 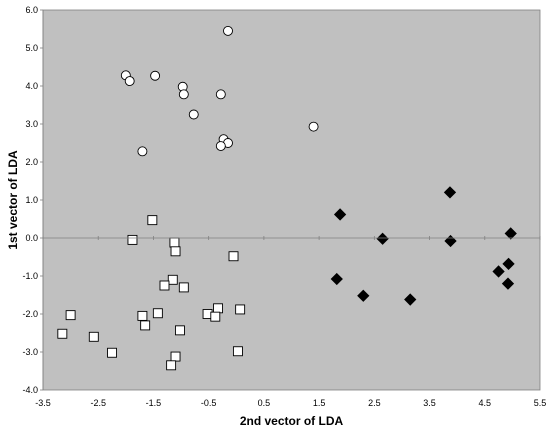 What do you see at coordinates (485, 403) in the screenshot?
I see `x-tick-label: 4.5` at bounding box center [485, 403].